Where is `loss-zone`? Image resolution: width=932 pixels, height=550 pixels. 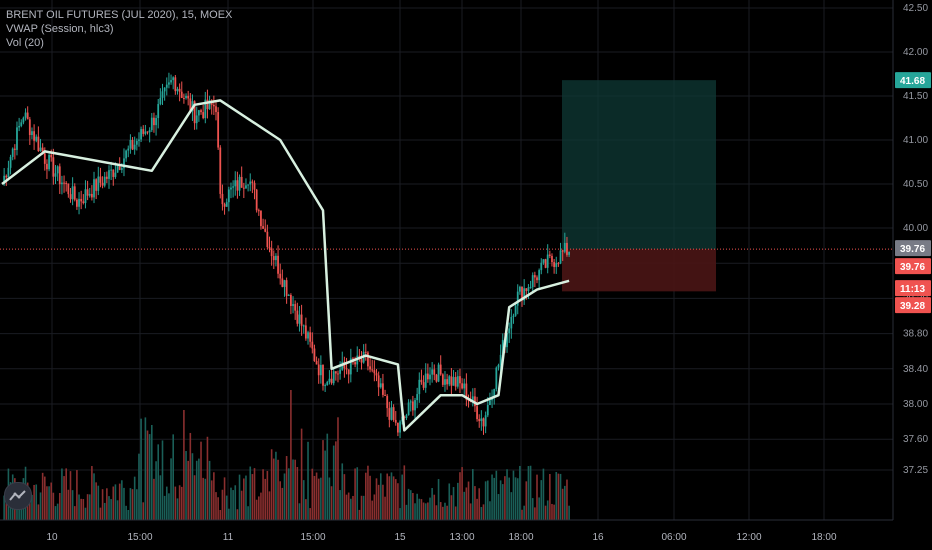
loss-zone is located at coordinates (639, 270).